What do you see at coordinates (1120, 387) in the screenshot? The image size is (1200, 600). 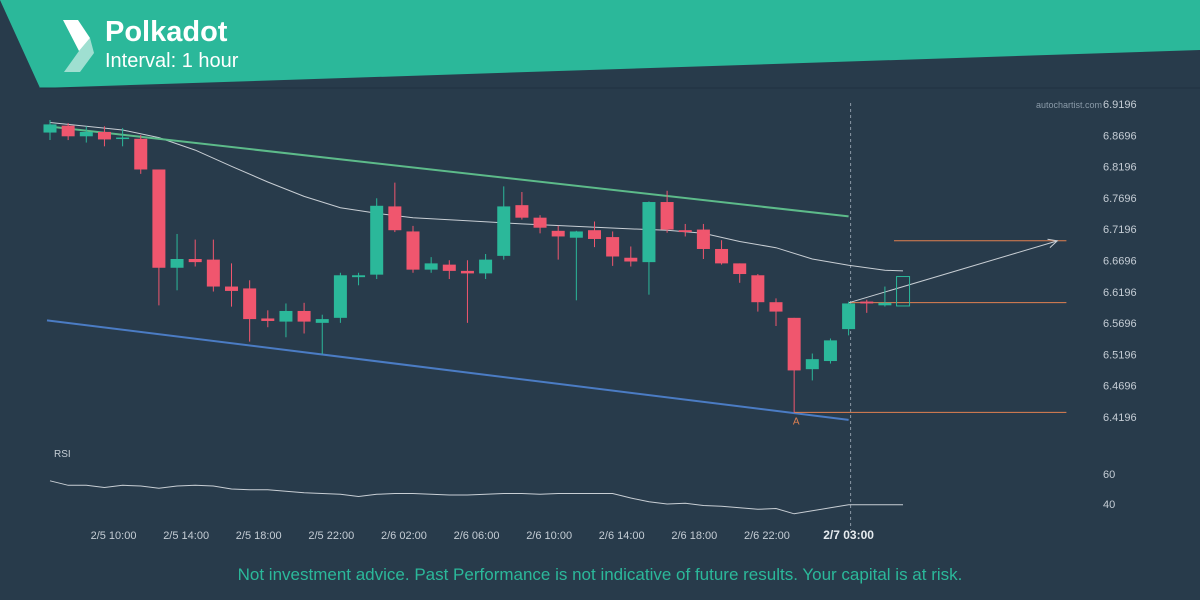 I see `price-tick-label: 6.4696` at bounding box center [1120, 387].